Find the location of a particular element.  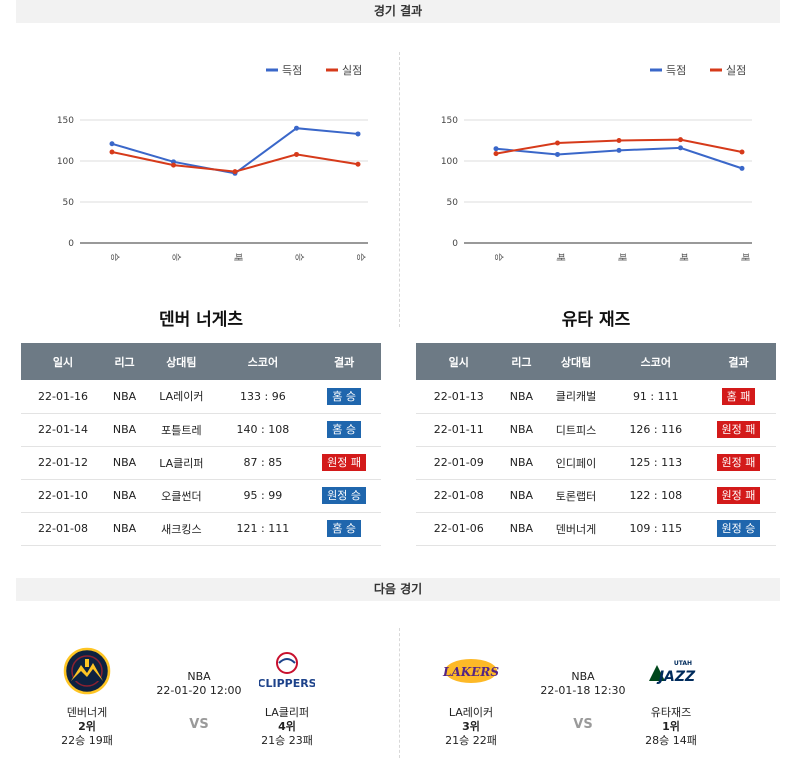

table-row: 22-01-14 NBA 포틀트레 140 : 108 홈 승 is located at coordinates (201, 430).